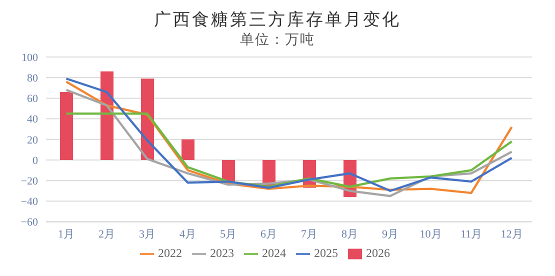 This screenshot has height=276, width=555. Describe the element at coordinates (228, 234) in the screenshot. I see `x-tick-label: 5月` at that location.